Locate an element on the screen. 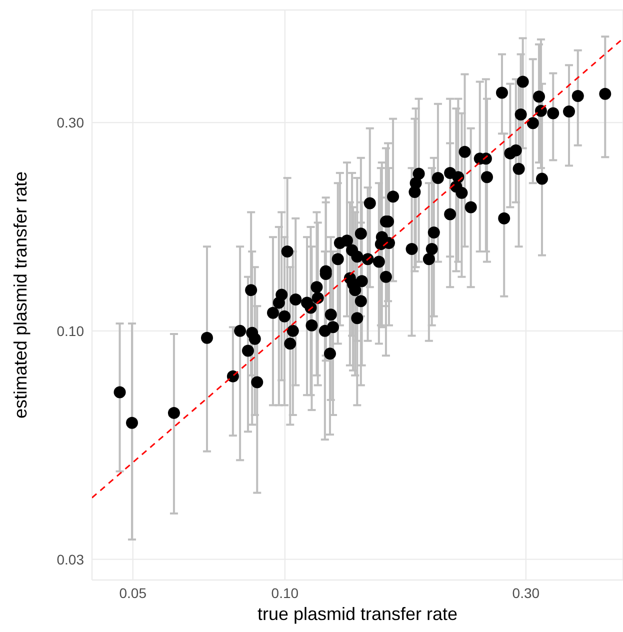  y-axis-title: estimated plasmid transfer rate is located at coordinates (20, 295).